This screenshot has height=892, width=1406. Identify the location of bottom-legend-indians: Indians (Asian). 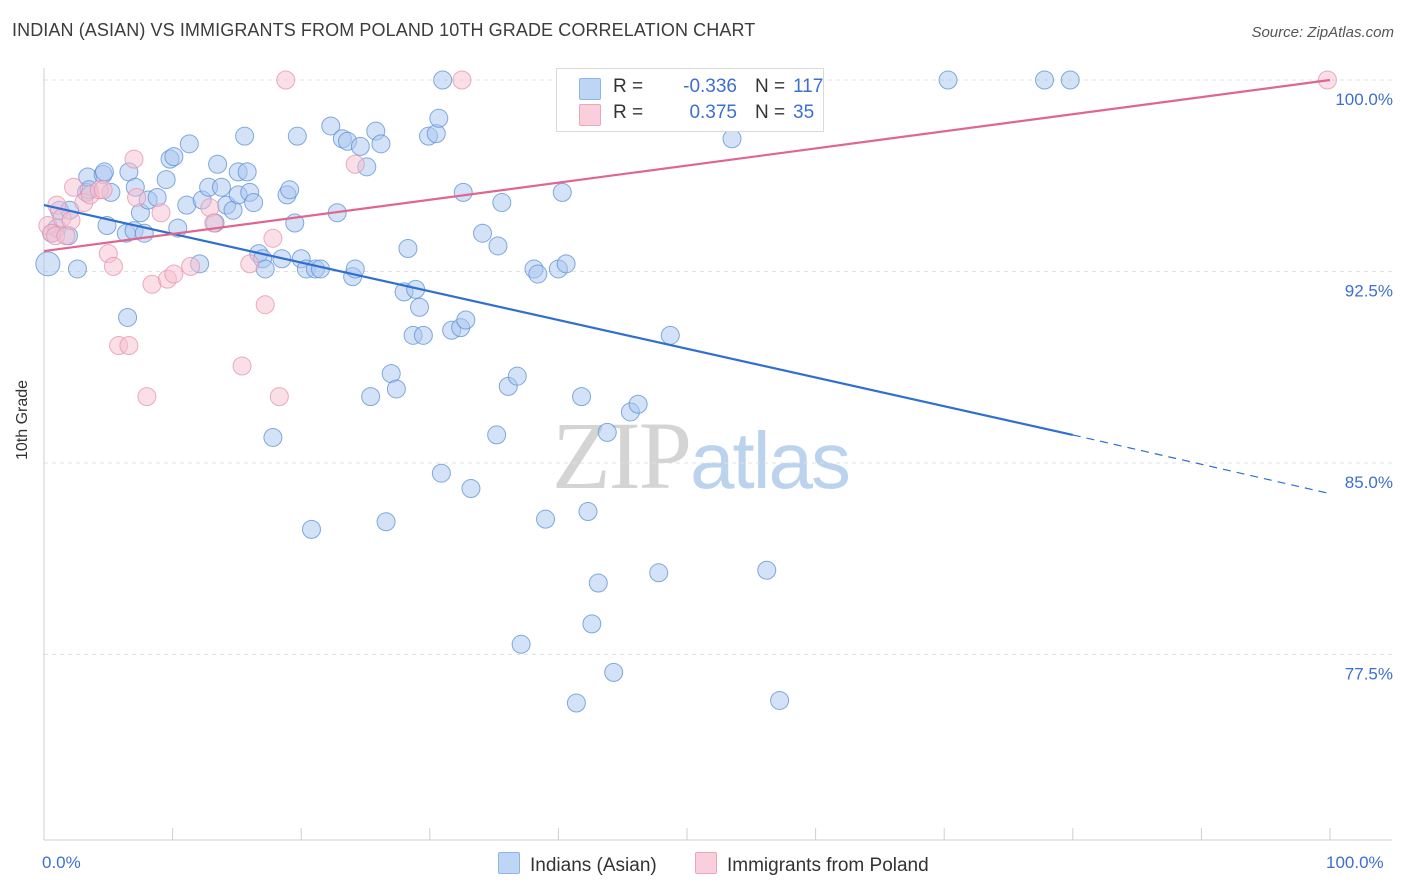
(577, 864).